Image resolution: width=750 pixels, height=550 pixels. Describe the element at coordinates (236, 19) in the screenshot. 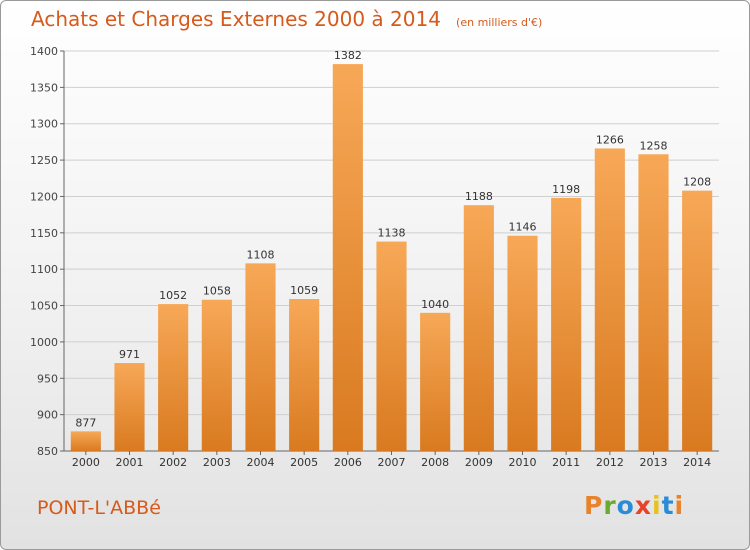

I see `chart-title: Achats et Charges Externes 2000 à 2014` at that location.